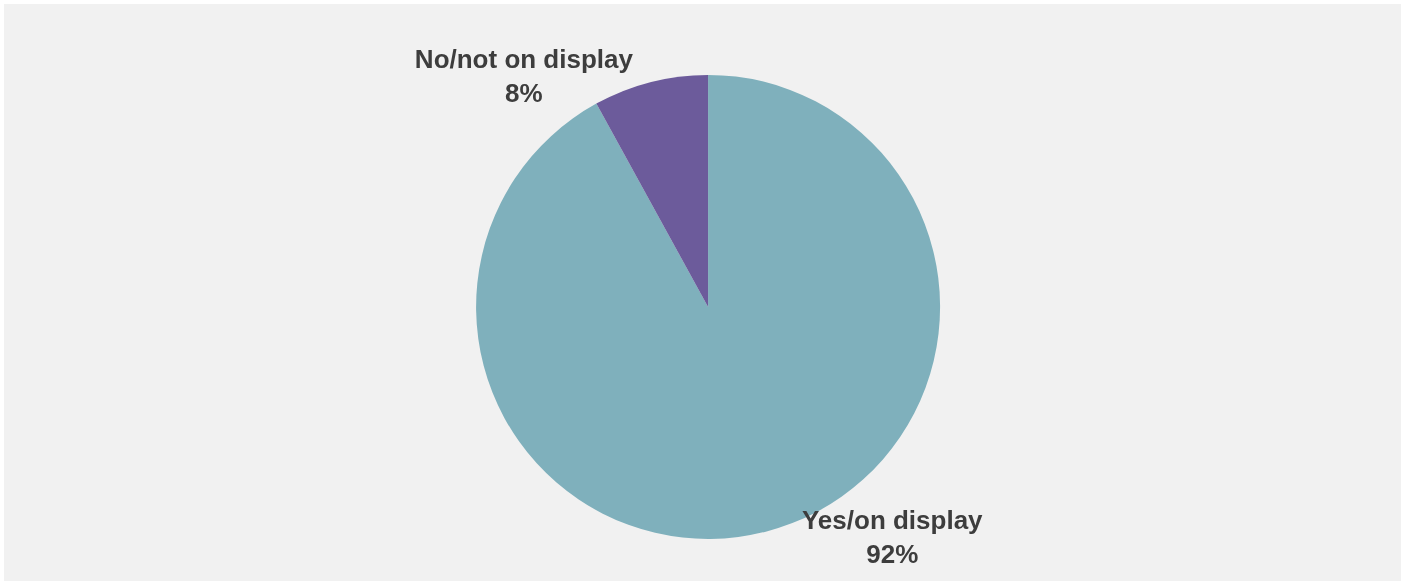 The width and height of the screenshot is (1405, 585). Describe the element at coordinates (524, 59) in the screenshot. I see `slice-label: No/not on display` at that location.